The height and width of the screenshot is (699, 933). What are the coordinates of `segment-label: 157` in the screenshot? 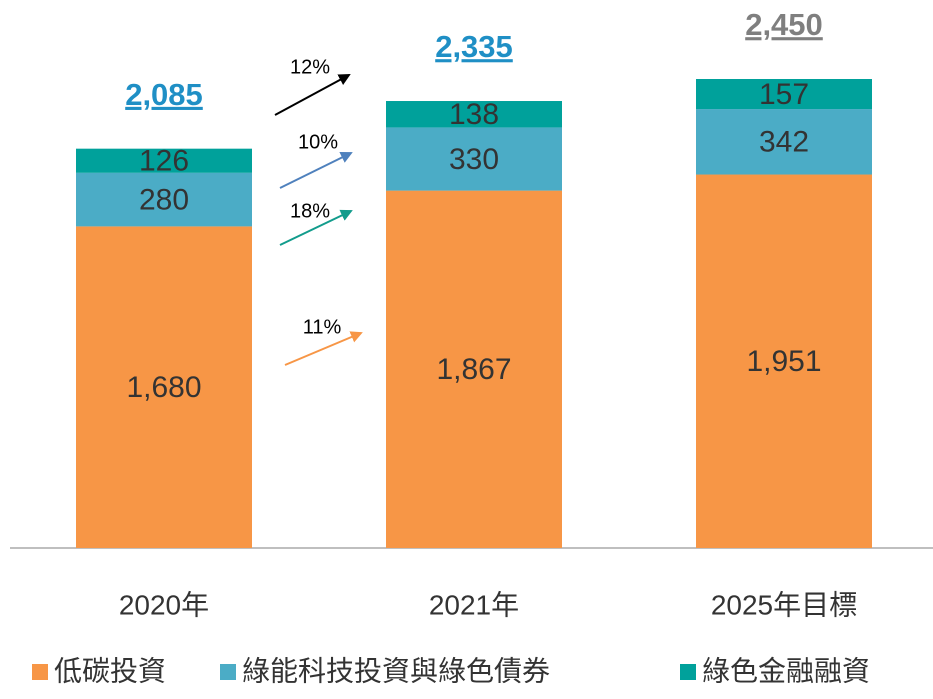 It's located at (784, 94).